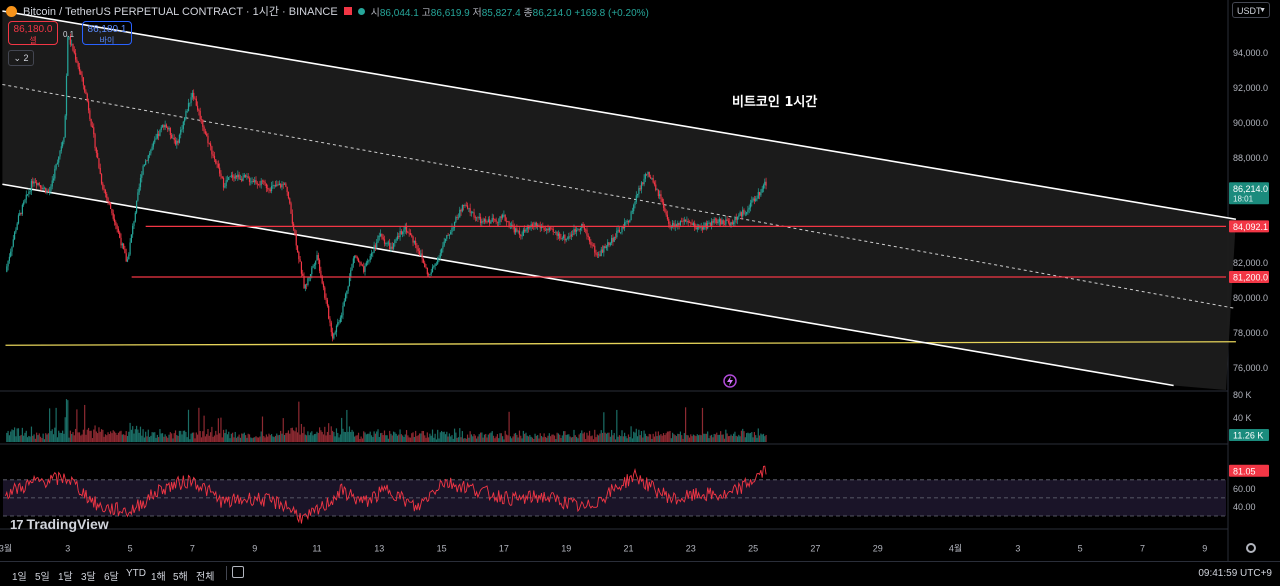  Describe the element at coordinates (1251, 10) in the screenshot. I see `currency-select: USDT ▼` at that location.